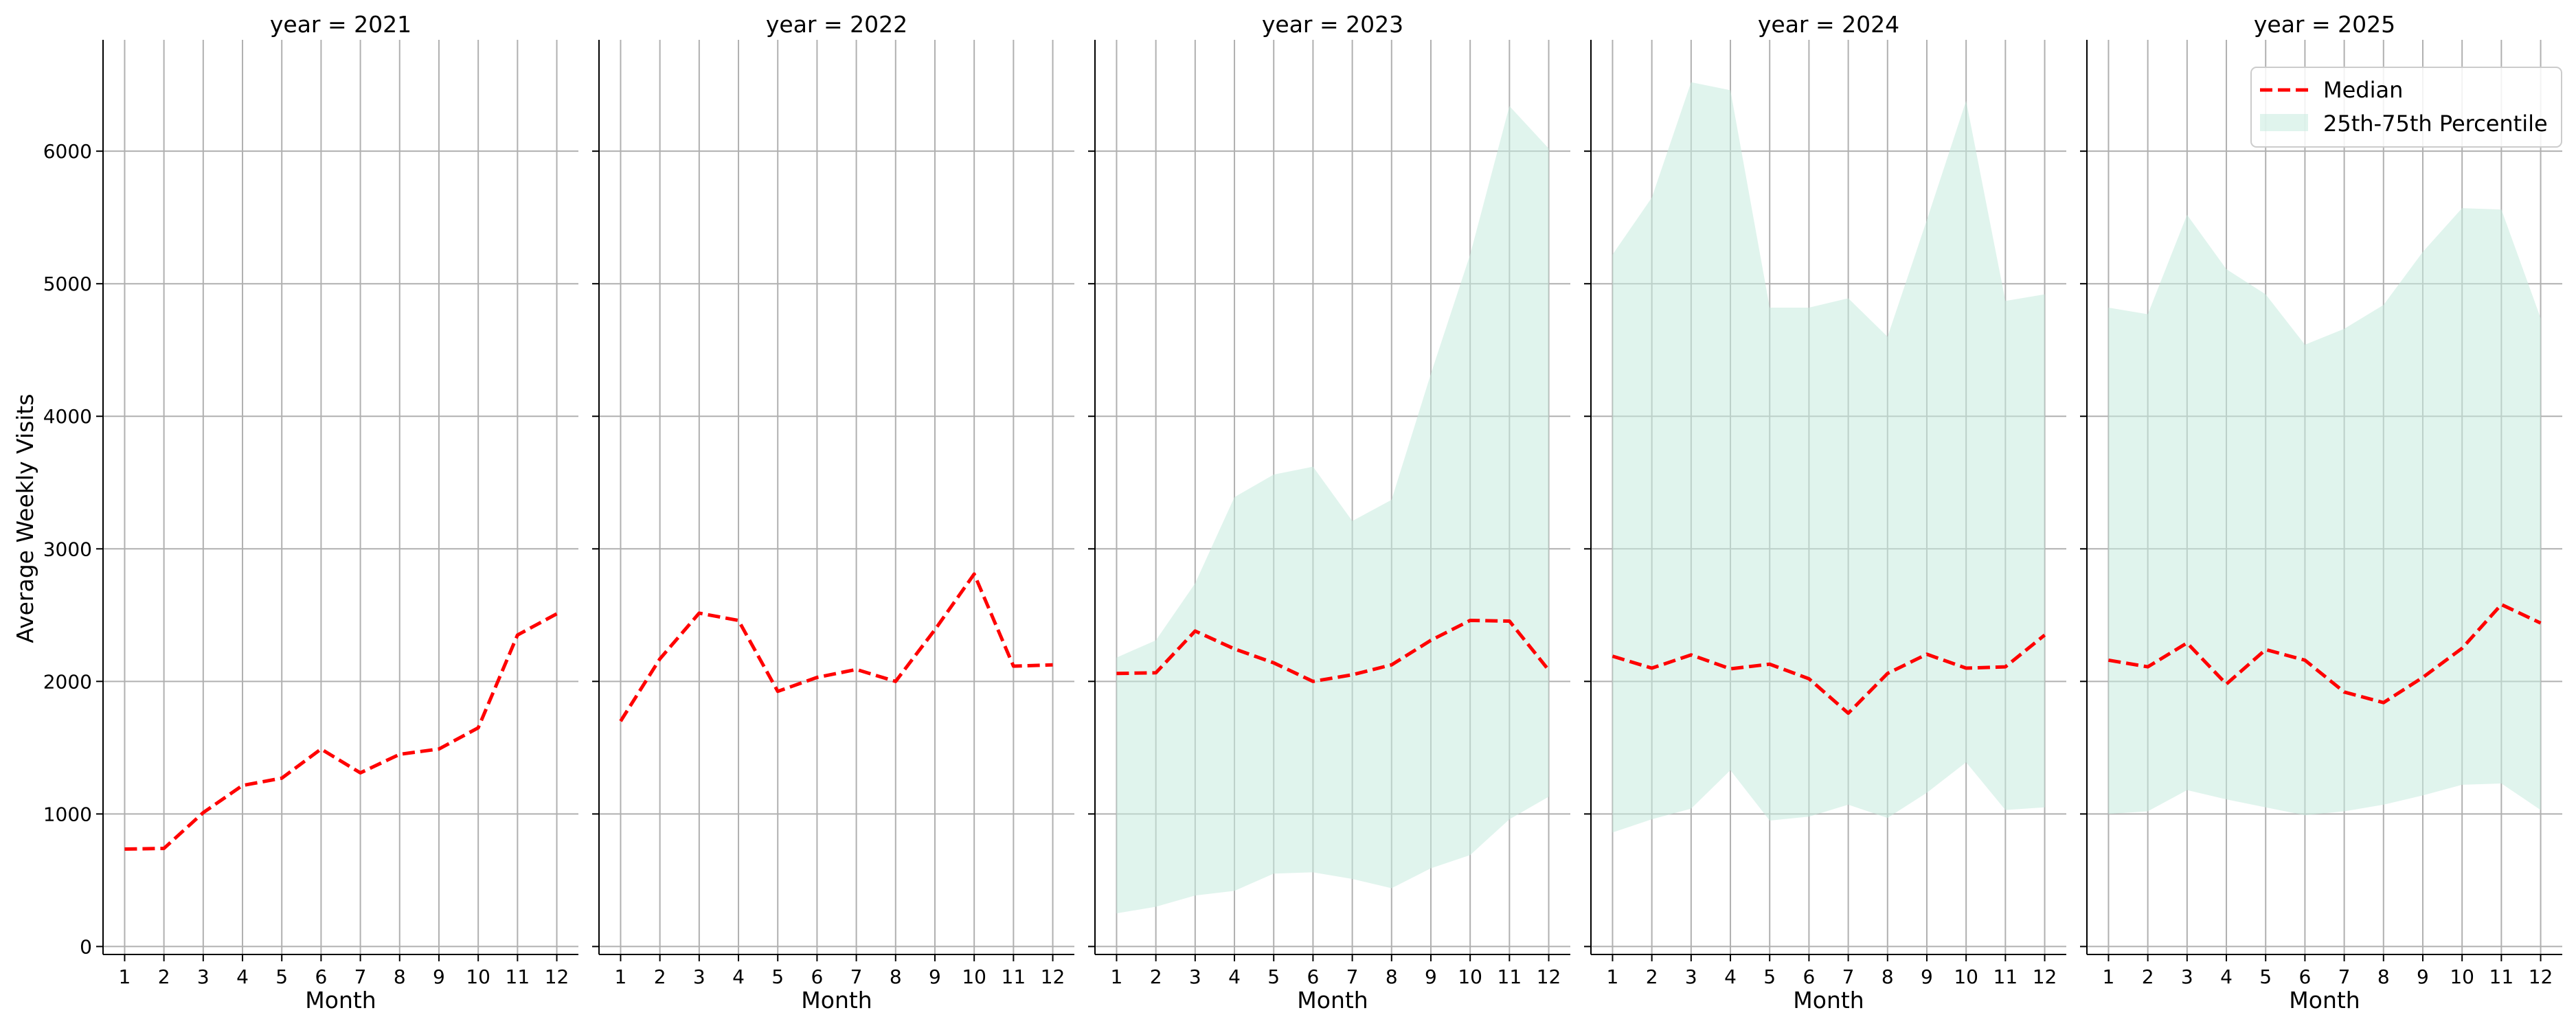  I want to click on y-tick-label: 3000, so click(67, 549).